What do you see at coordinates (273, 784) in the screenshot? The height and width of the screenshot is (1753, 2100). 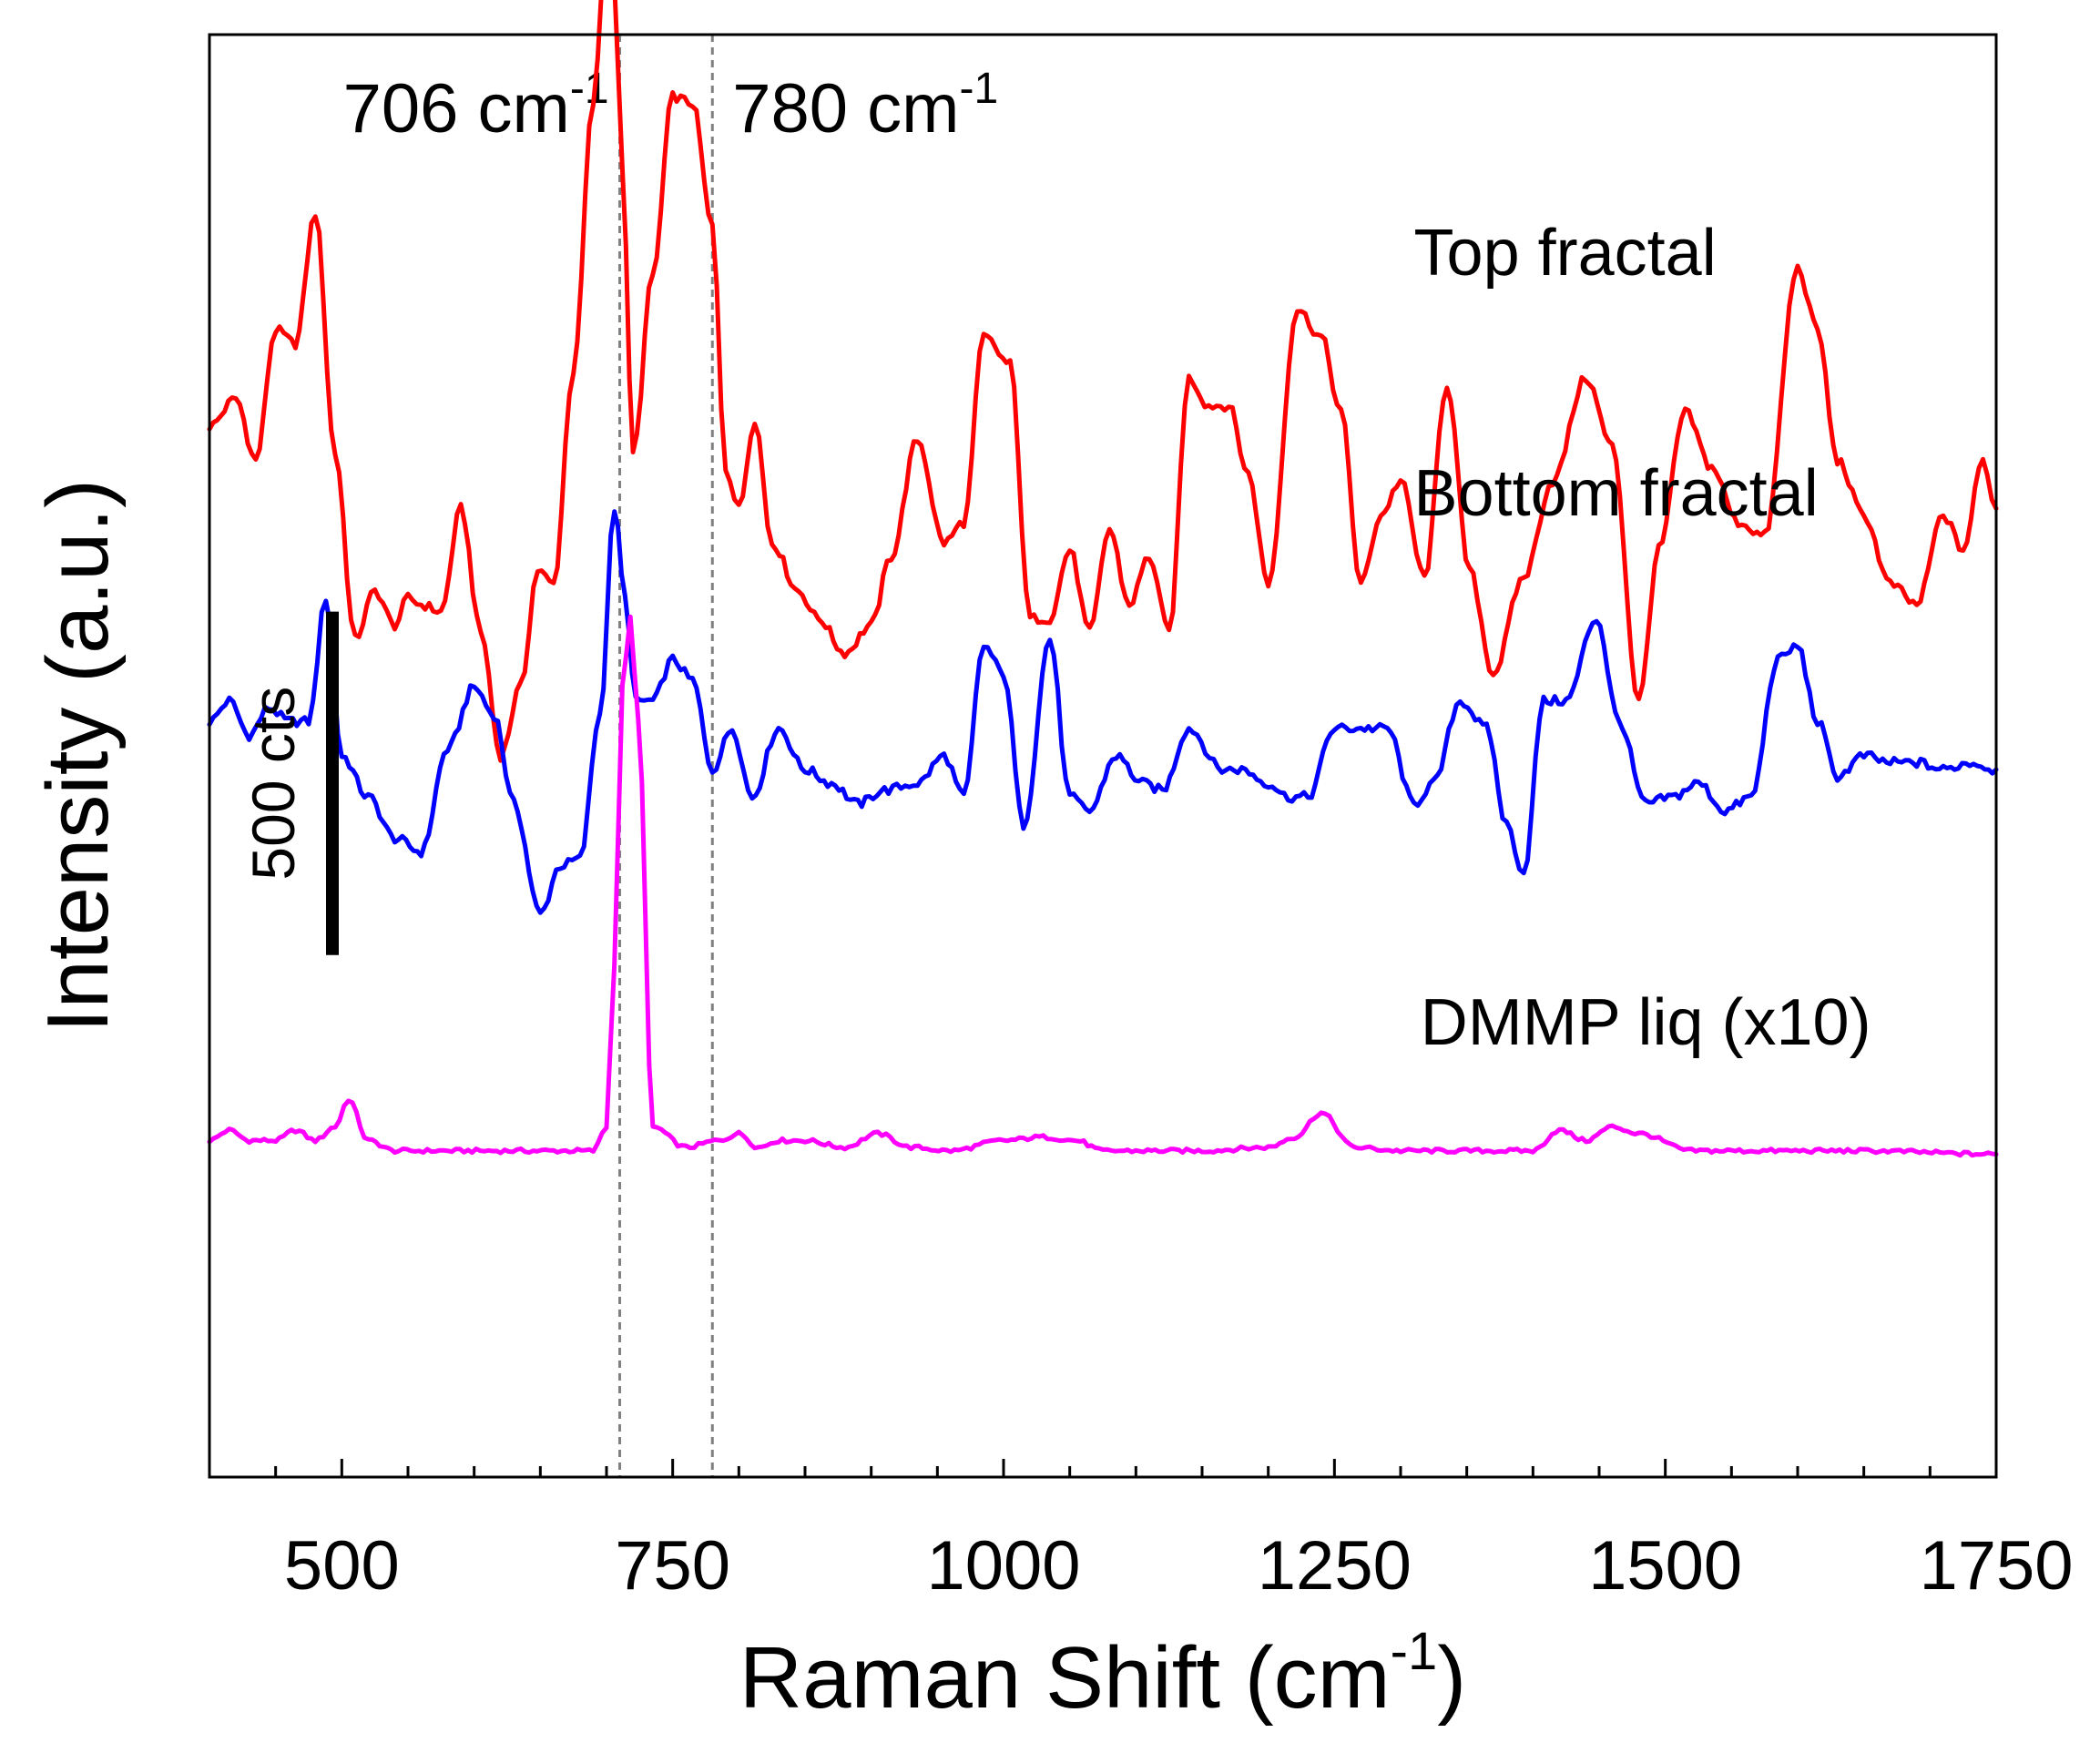 I see `scale-bar-label: 500 cts` at bounding box center [273, 784].